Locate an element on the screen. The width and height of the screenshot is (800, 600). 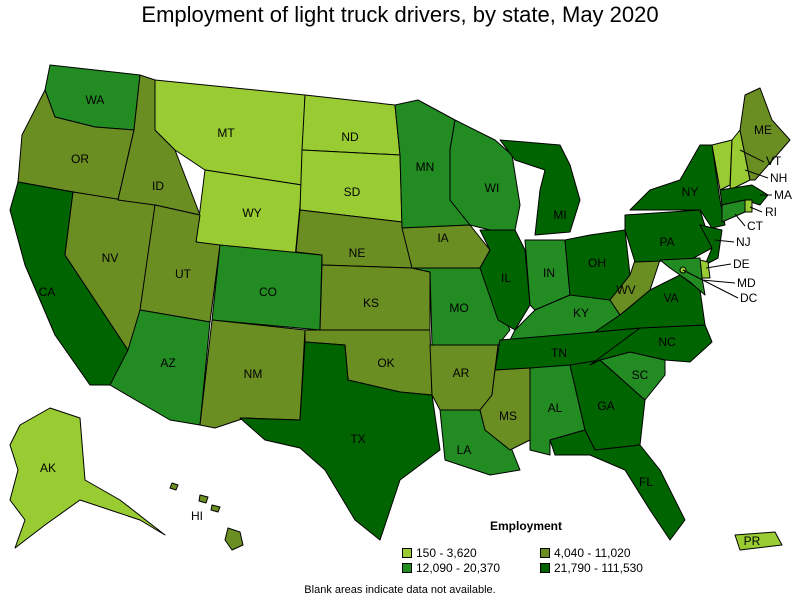
state-nj is located at coordinates (711, 245).